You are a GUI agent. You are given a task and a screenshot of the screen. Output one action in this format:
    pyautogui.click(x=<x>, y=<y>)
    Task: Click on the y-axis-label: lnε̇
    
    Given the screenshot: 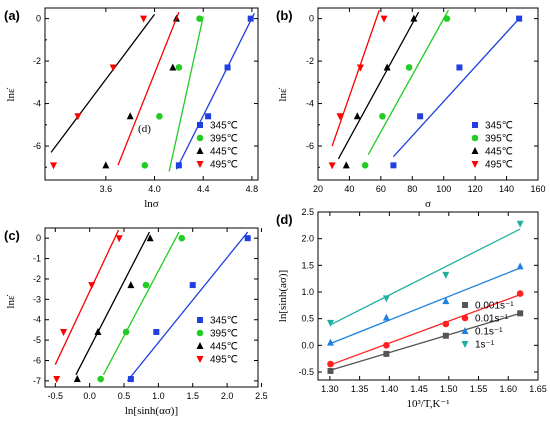 What is the action you would take?
    pyautogui.click(x=283, y=94)
    